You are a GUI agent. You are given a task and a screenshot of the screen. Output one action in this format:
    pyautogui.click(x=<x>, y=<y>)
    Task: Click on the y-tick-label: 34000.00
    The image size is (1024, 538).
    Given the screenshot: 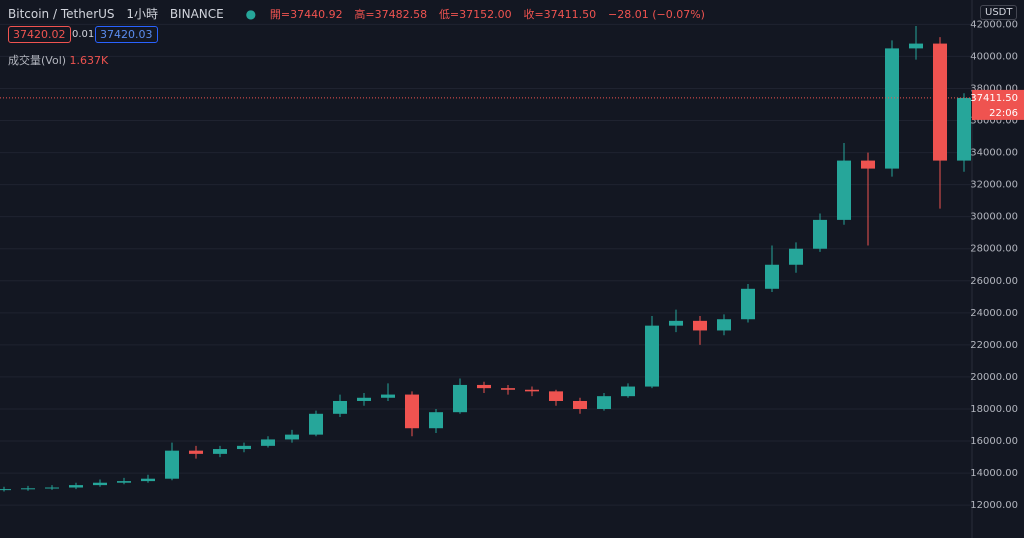 What is the action you would take?
    pyautogui.click(x=994, y=153)
    